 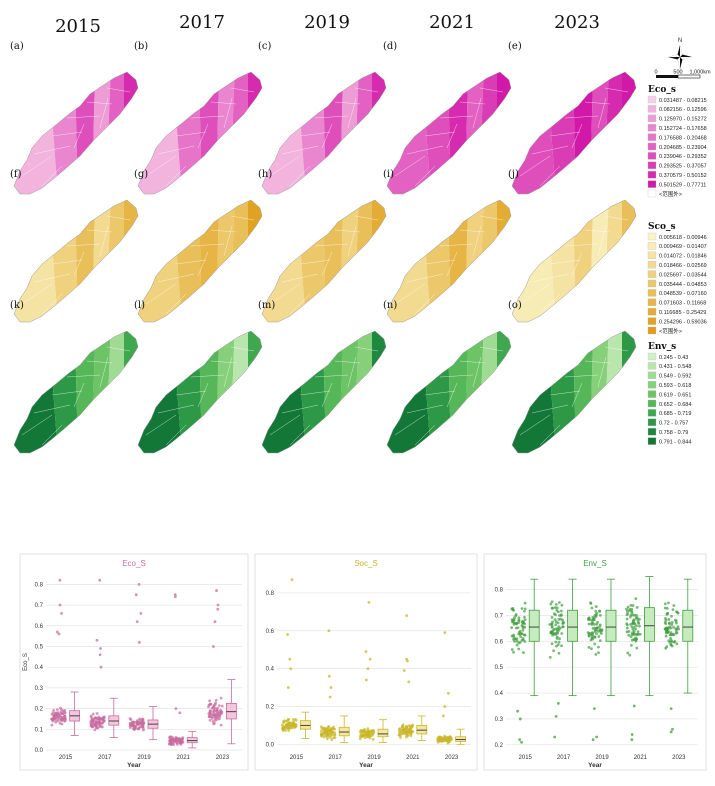 What do you see at coordinates (134, 765) in the screenshot?
I see `x-axis-label: Year` at bounding box center [134, 765].